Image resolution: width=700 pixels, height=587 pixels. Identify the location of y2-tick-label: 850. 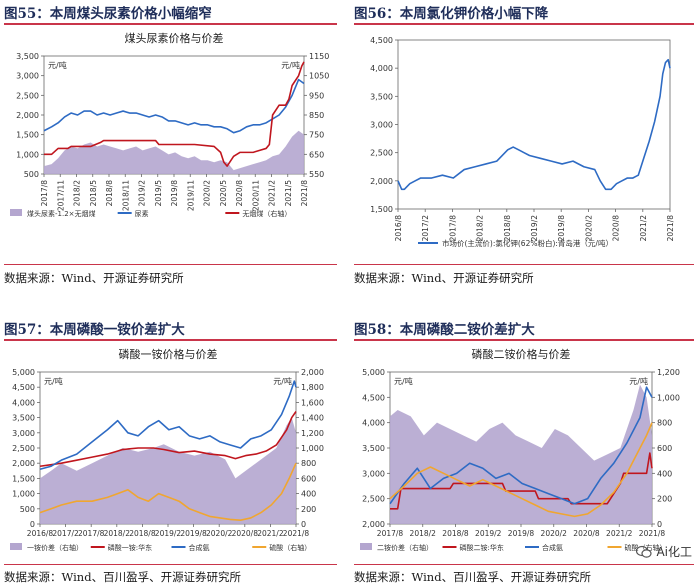
(316, 115).